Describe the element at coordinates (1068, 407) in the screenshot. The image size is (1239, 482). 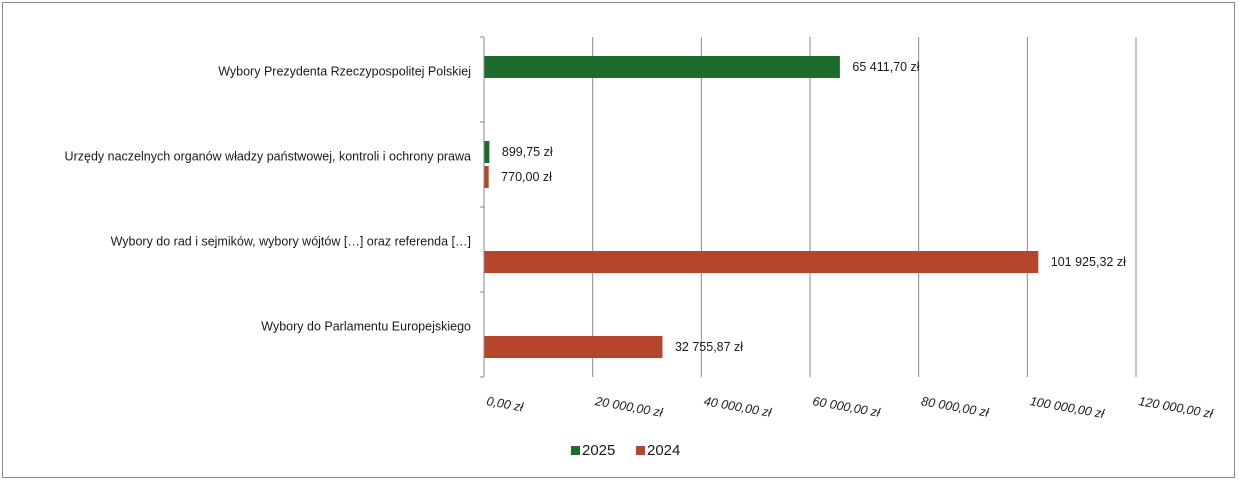
I see `x-tick-label: 100 000,00 zł` at that location.